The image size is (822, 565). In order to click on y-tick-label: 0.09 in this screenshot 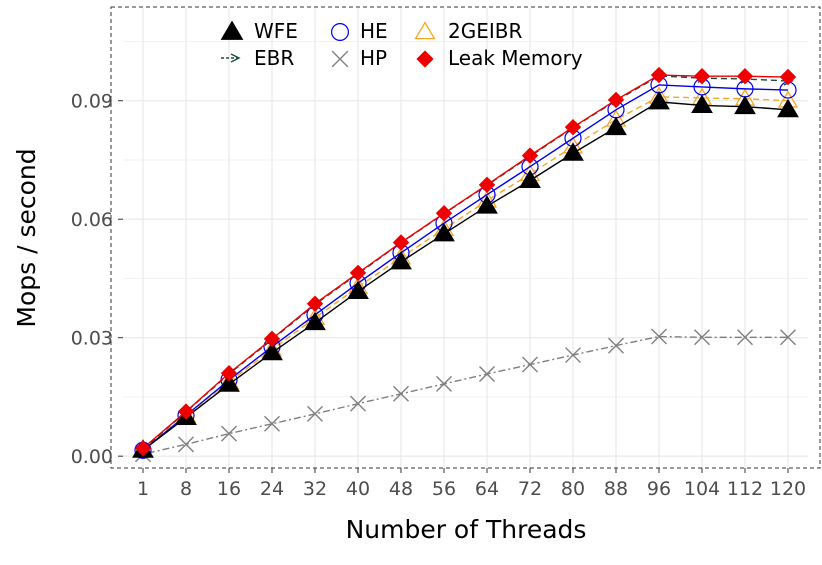, I will do `click(92, 102)`.